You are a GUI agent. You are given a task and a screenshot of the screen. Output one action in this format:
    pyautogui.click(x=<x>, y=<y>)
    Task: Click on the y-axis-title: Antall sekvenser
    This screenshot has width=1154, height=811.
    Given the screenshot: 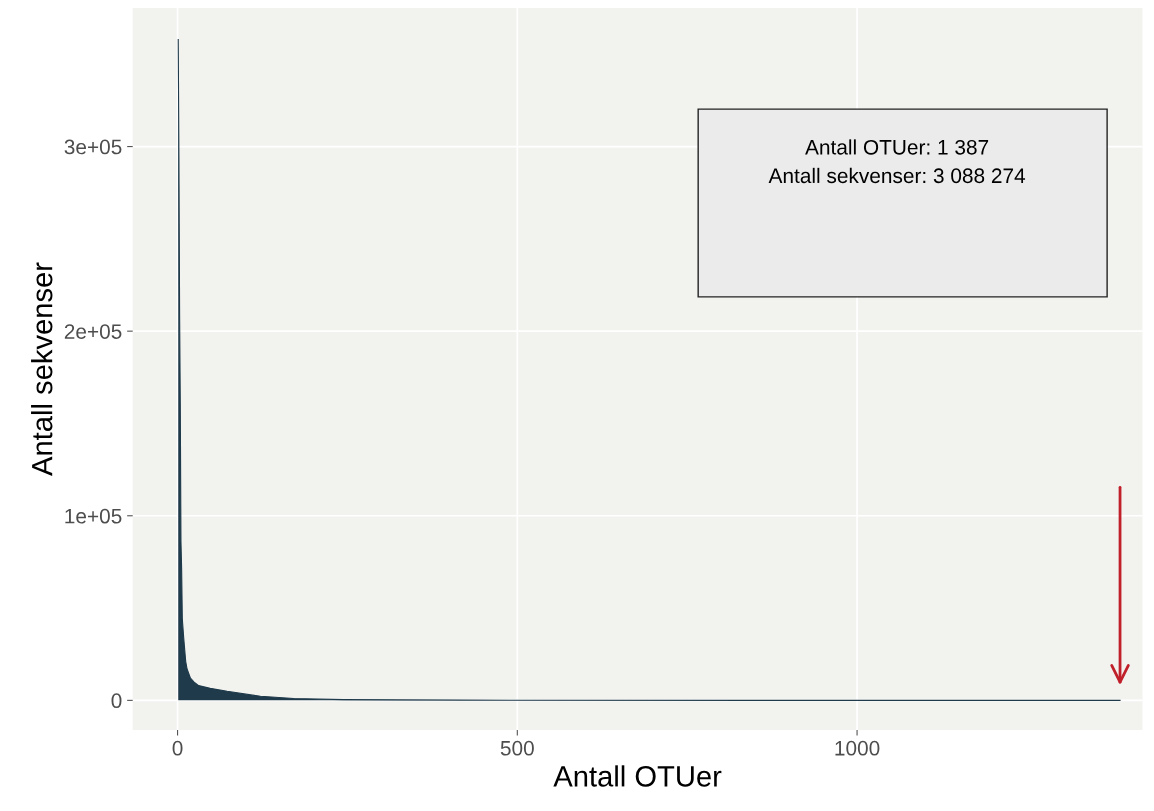 What is the action you would take?
    pyautogui.click(x=42, y=369)
    